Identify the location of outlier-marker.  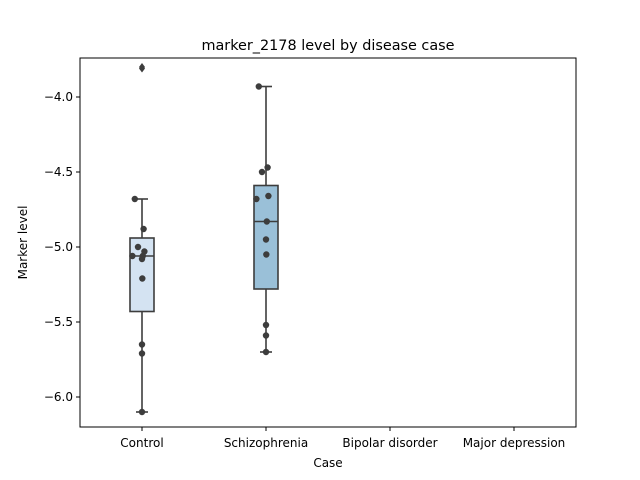
(142, 67).